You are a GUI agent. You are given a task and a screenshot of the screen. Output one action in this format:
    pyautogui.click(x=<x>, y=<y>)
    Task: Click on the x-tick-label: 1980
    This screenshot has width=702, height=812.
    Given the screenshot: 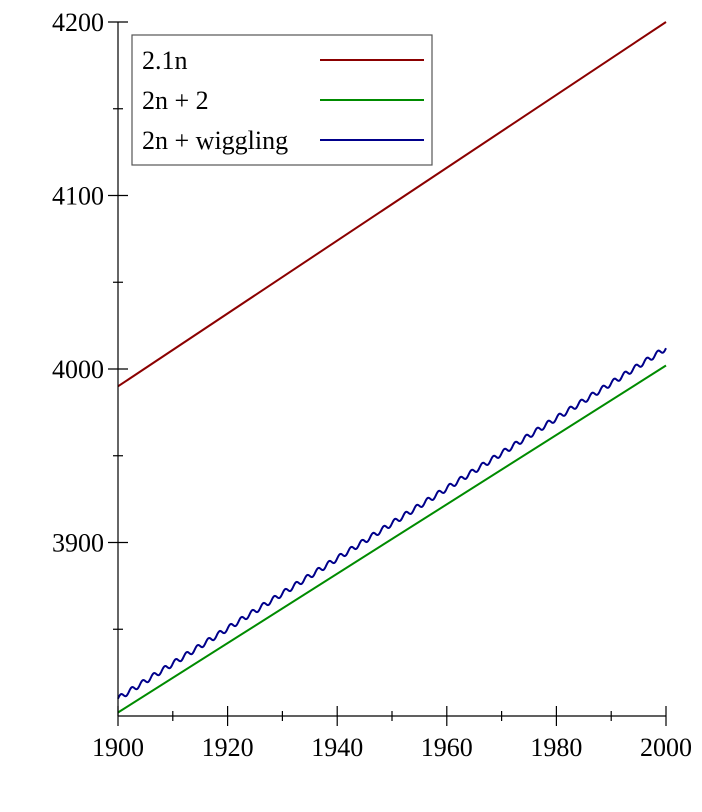 What is the action you would take?
    pyautogui.click(x=556, y=747)
    